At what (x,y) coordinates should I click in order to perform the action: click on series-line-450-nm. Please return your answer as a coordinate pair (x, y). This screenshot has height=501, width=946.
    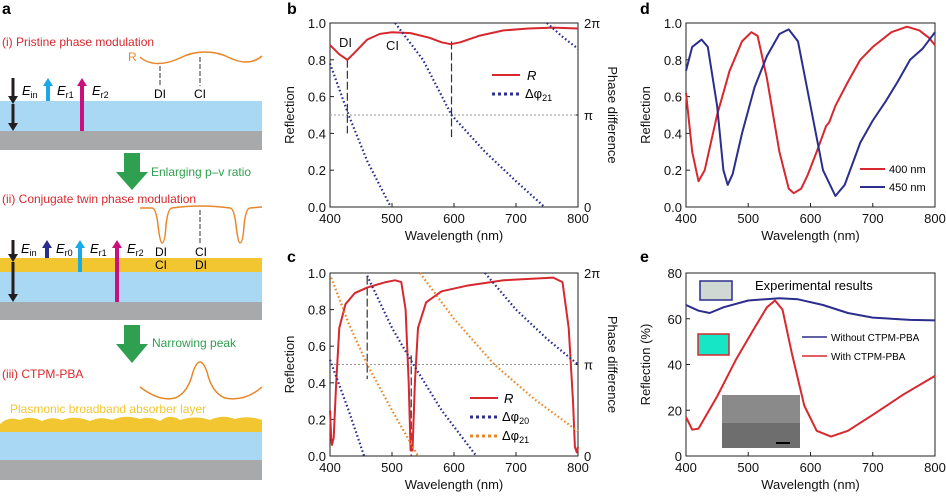
    Looking at the image, I should click on (810, 112).